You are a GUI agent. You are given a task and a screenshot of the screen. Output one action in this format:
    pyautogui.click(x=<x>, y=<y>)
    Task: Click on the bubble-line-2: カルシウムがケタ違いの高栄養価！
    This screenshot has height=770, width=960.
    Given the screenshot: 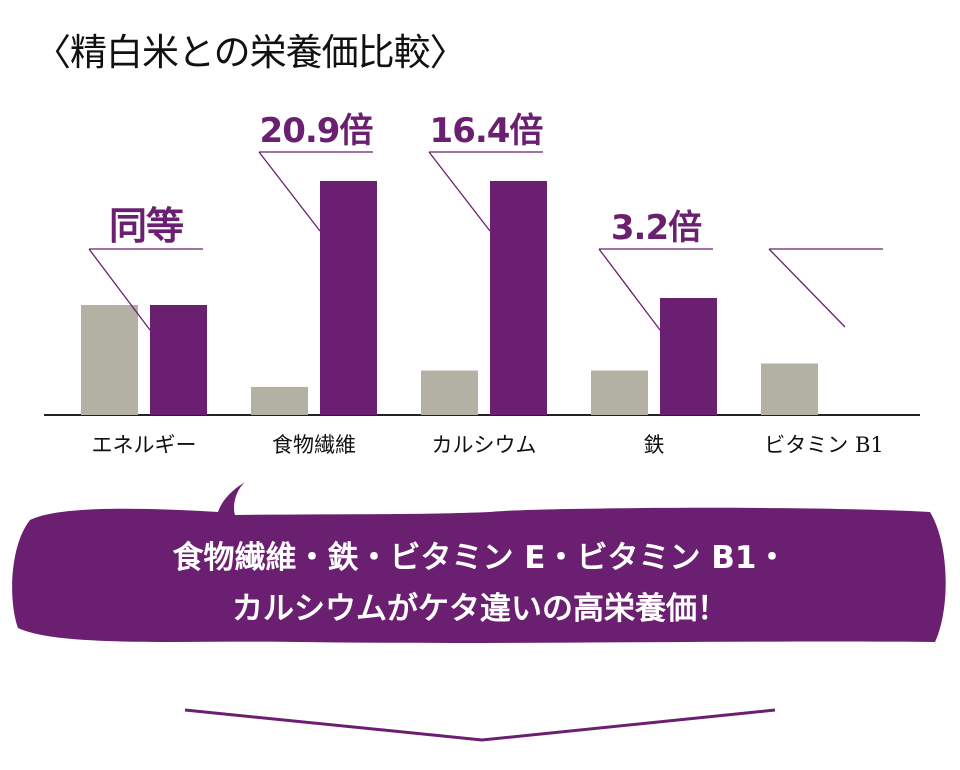 What is the action you would take?
    pyautogui.click(x=480, y=609)
    